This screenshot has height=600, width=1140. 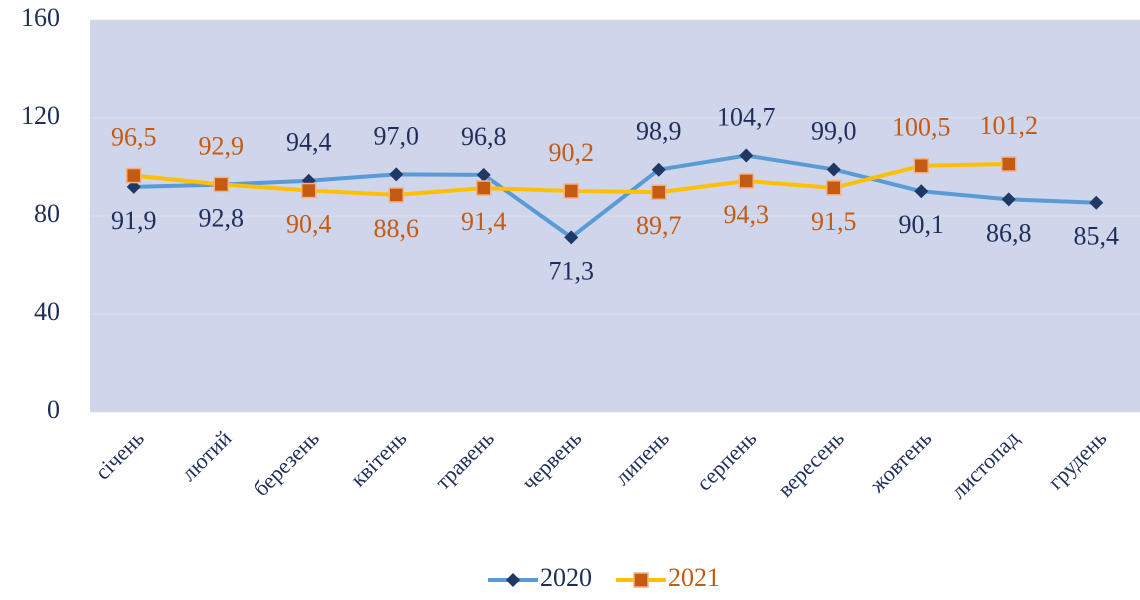 What do you see at coordinates (206, 455) in the screenshot?
I see `x-tick-label: лютий` at bounding box center [206, 455].